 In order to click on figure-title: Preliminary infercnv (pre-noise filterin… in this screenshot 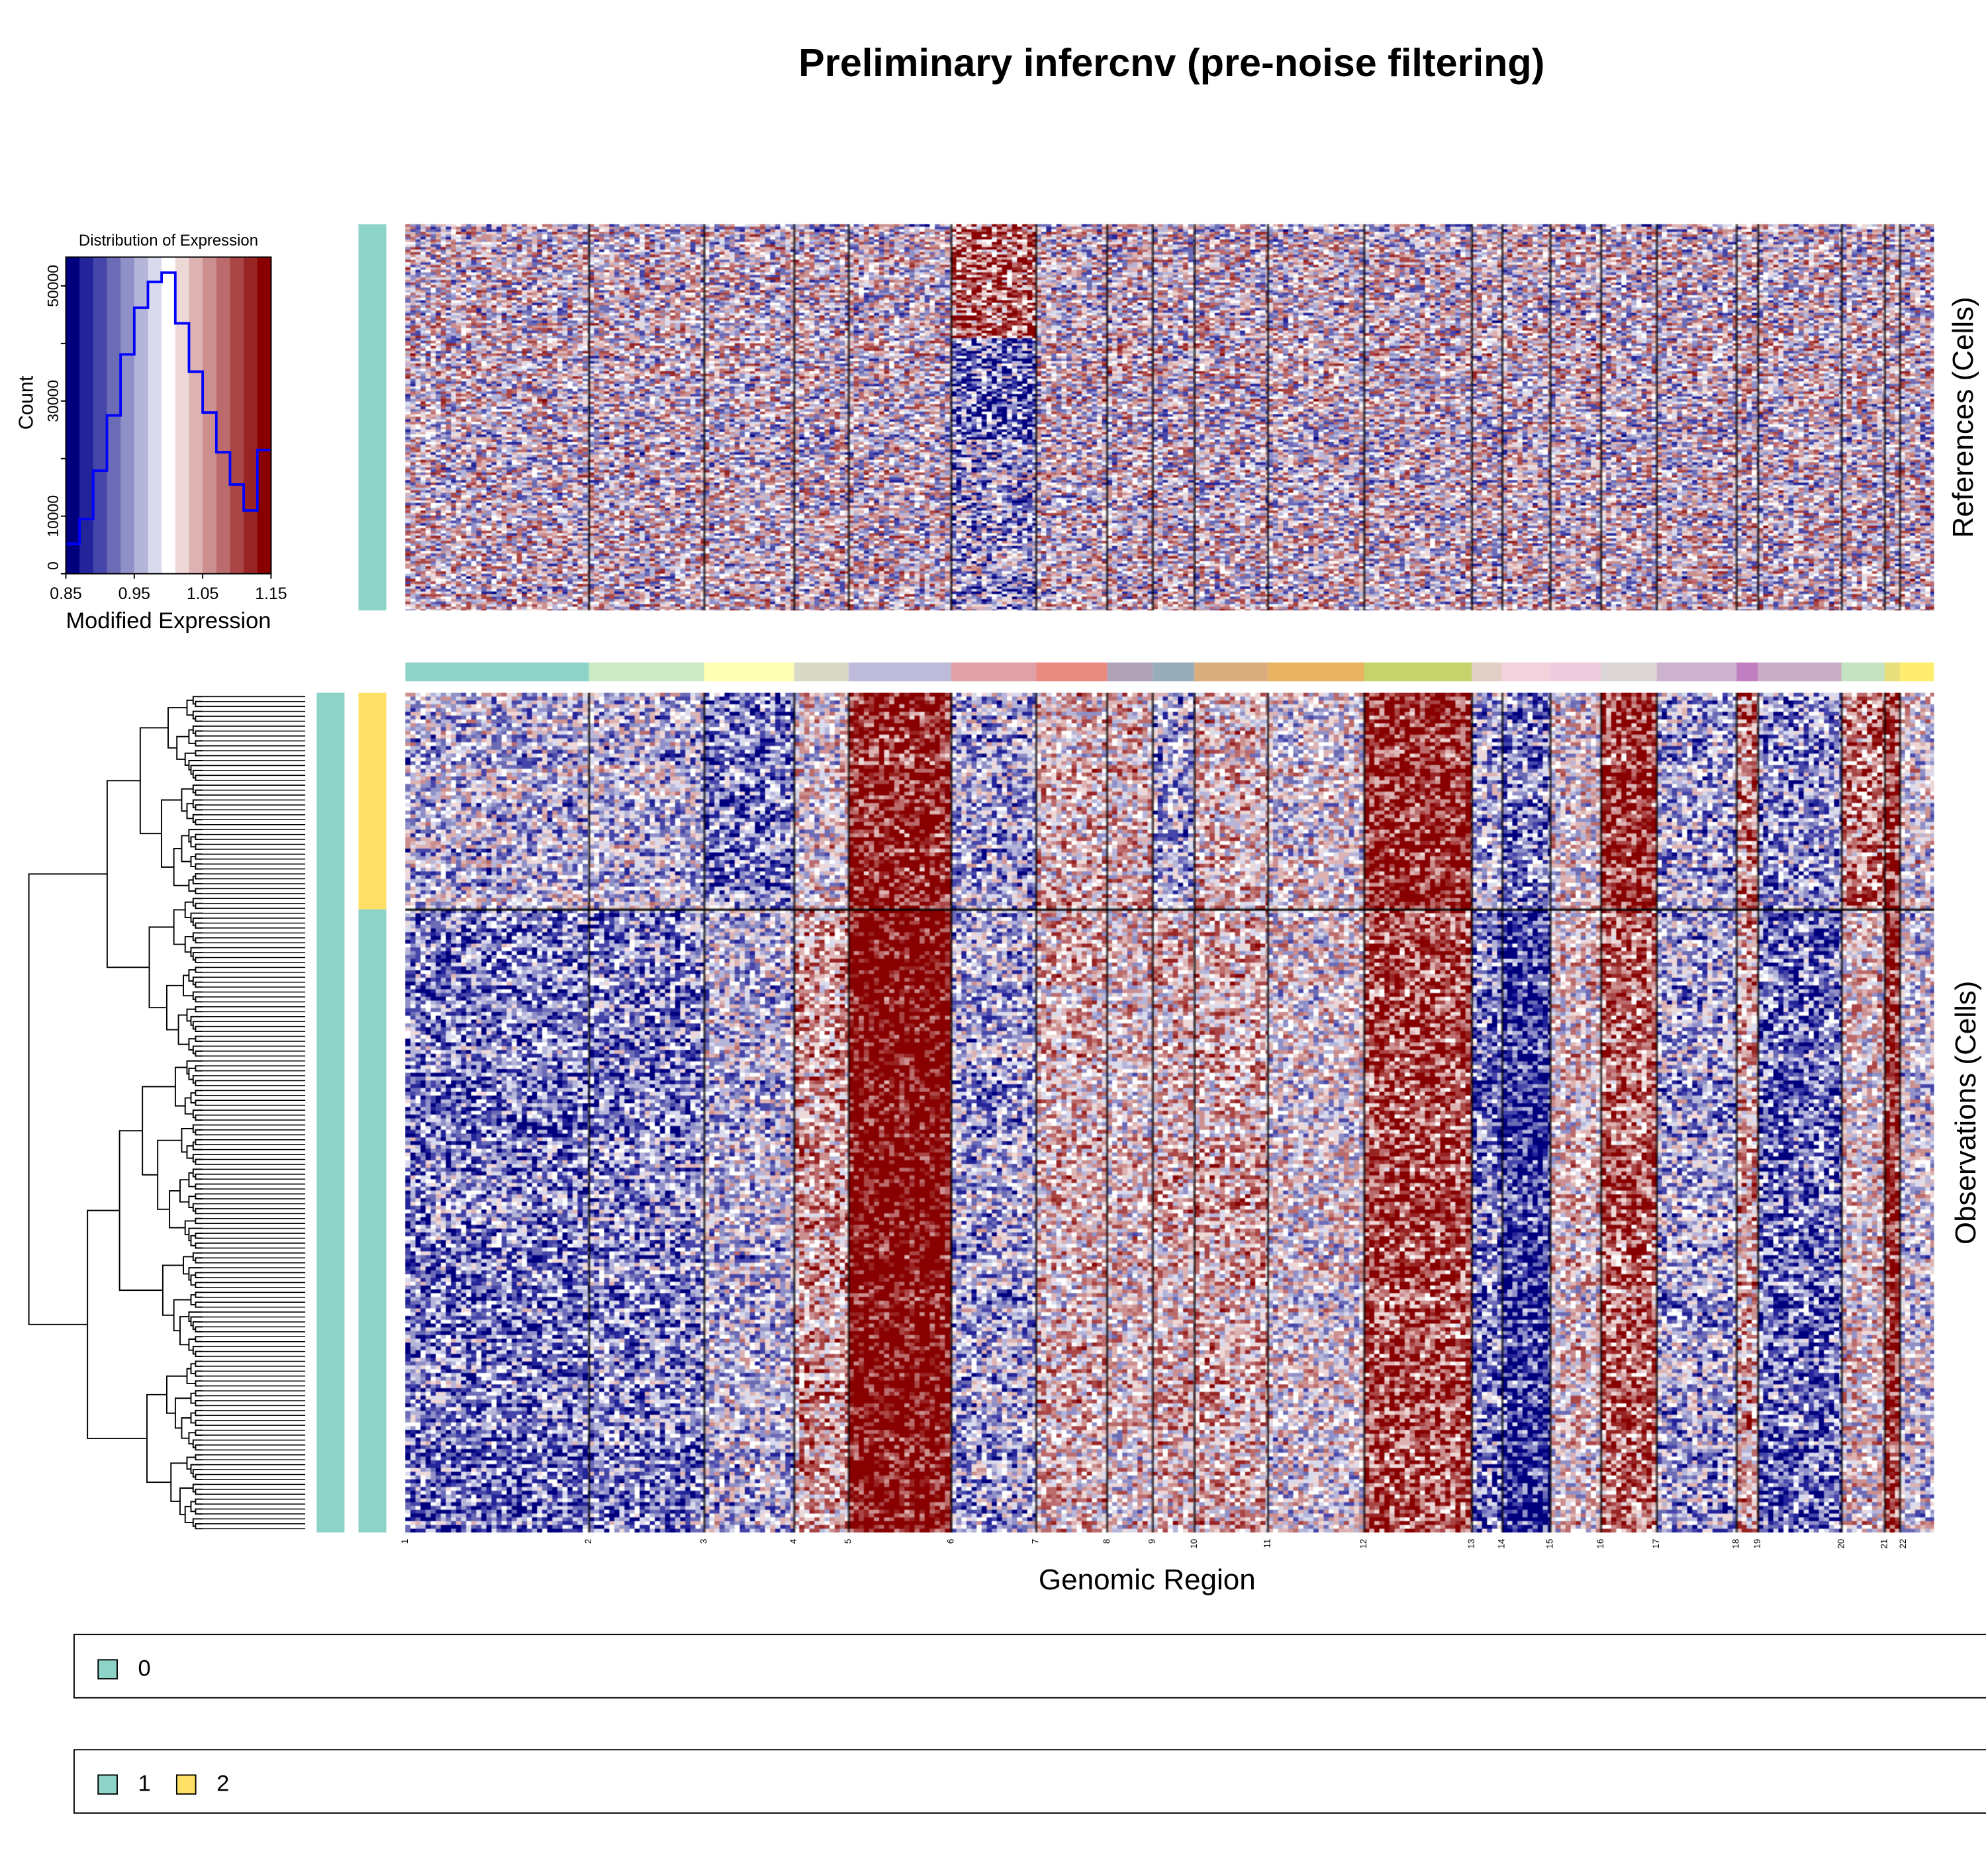, I will do `click(1171, 62)`.